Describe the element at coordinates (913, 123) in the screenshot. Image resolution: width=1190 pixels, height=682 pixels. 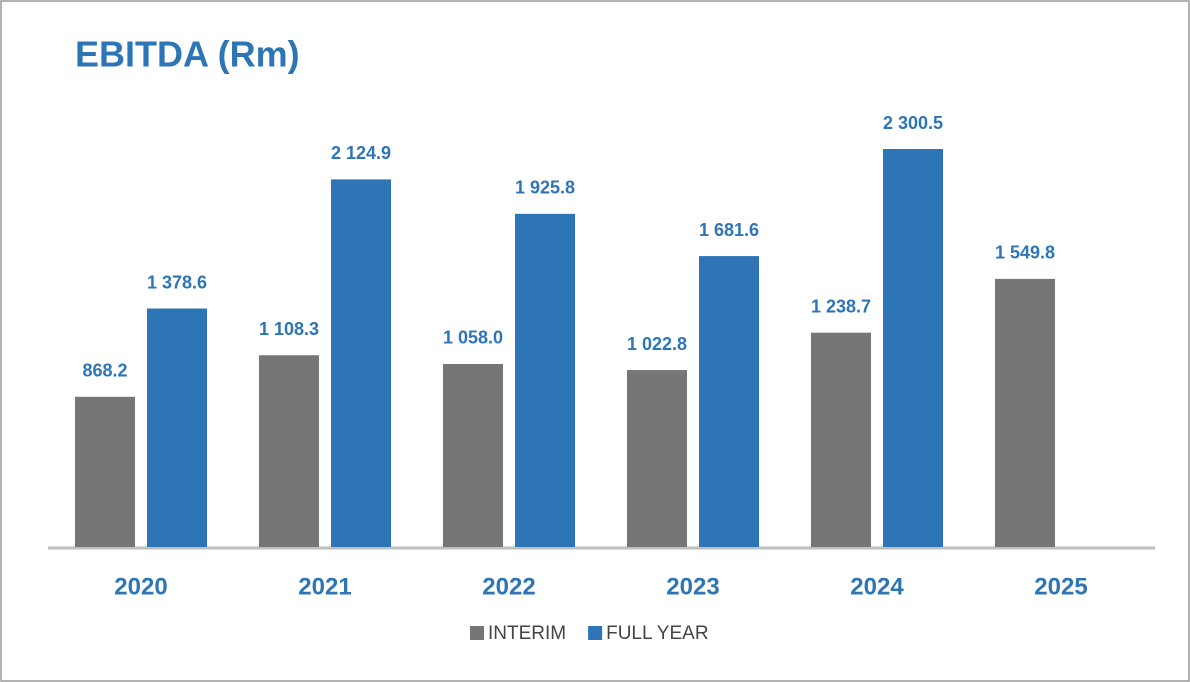
I see `value-label: 2 300.5` at that location.